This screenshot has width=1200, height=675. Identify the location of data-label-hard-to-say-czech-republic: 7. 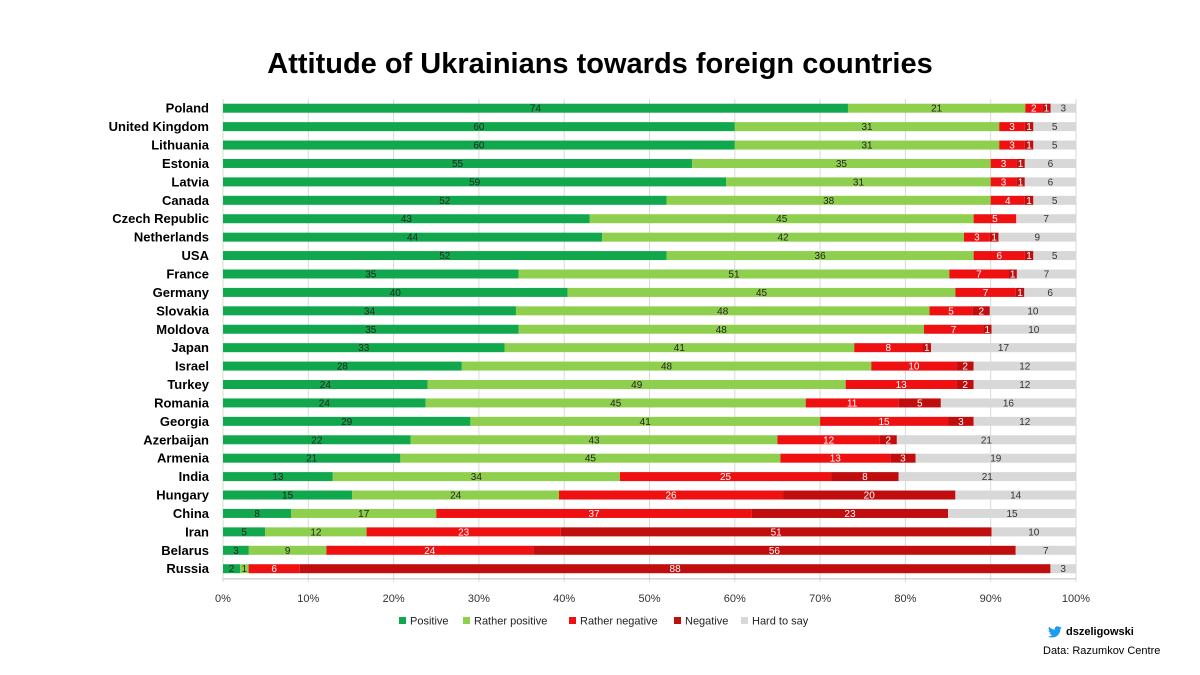
(1046, 219).